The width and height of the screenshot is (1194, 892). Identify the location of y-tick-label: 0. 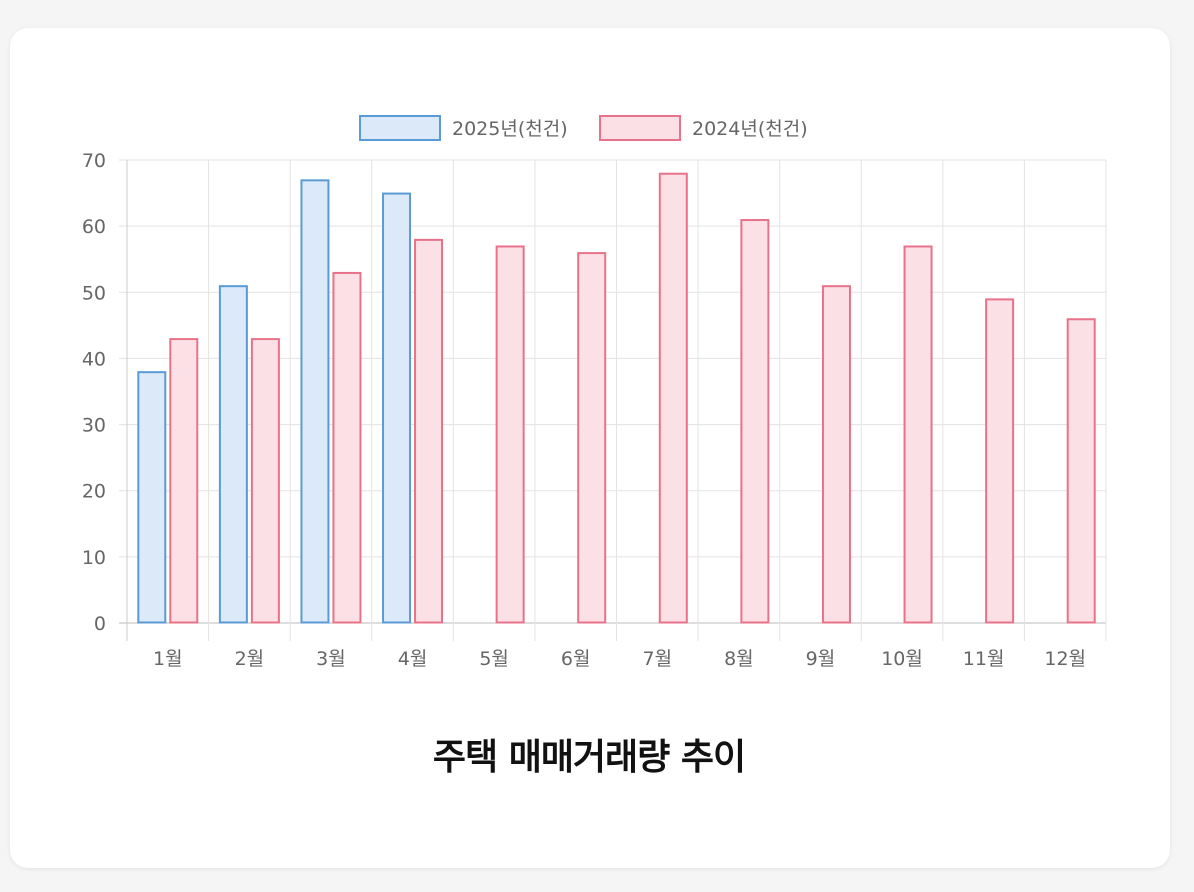
(100, 624).